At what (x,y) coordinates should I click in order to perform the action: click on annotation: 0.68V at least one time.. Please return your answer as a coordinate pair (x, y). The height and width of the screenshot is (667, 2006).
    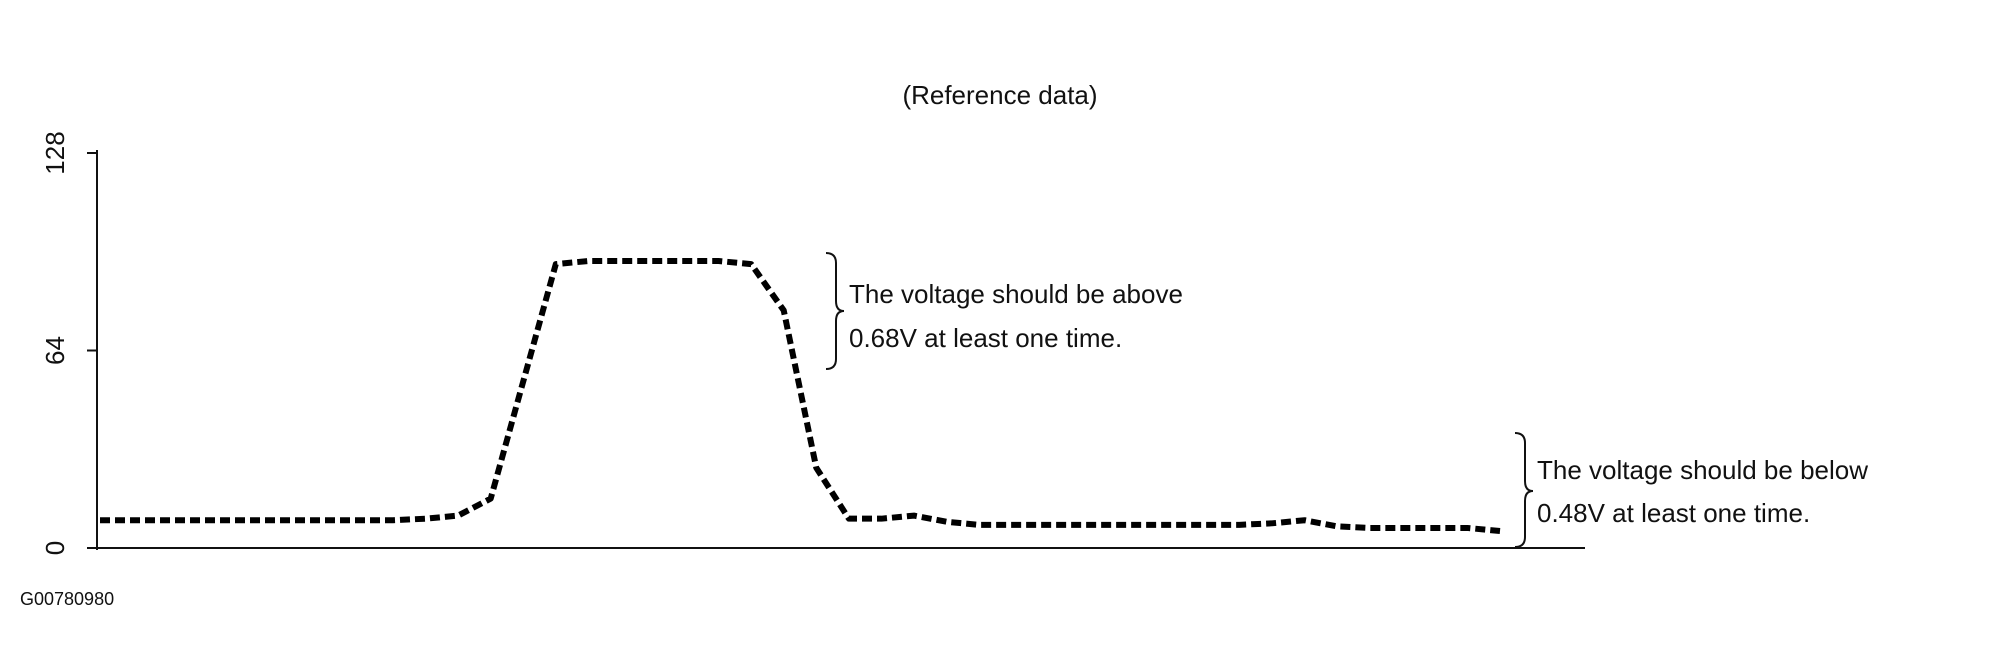
    Looking at the image, I should click on (985, 338).